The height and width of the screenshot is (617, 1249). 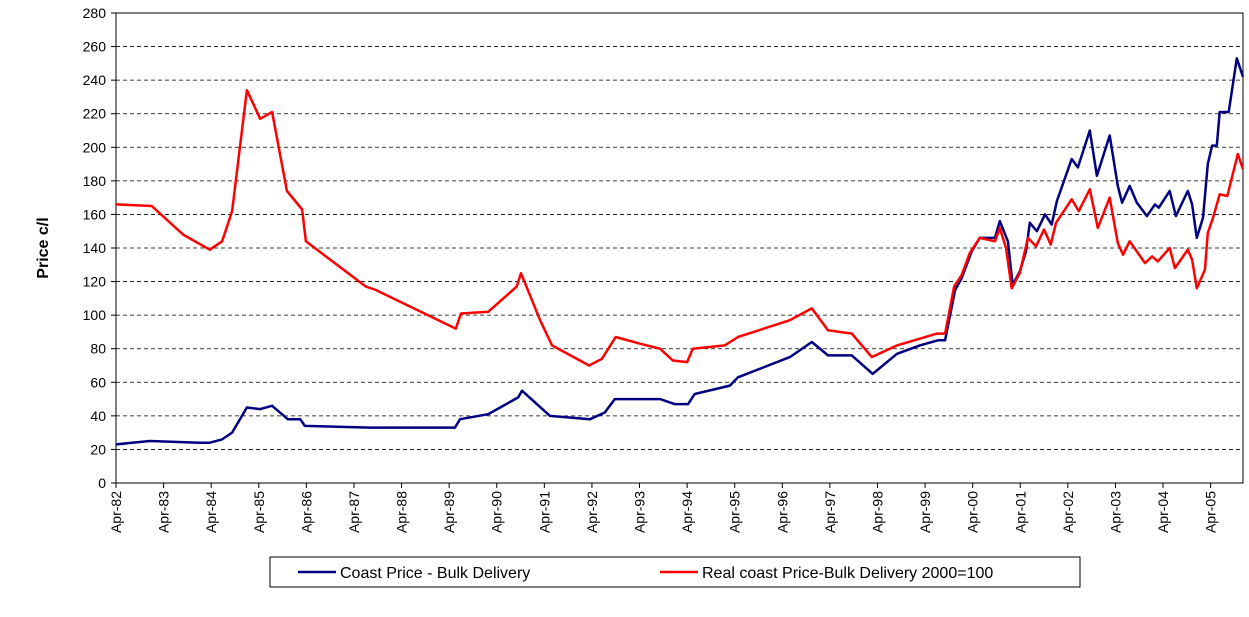 I want to click on x-tick-label: Apr-04, so click(x=1163, y=512).